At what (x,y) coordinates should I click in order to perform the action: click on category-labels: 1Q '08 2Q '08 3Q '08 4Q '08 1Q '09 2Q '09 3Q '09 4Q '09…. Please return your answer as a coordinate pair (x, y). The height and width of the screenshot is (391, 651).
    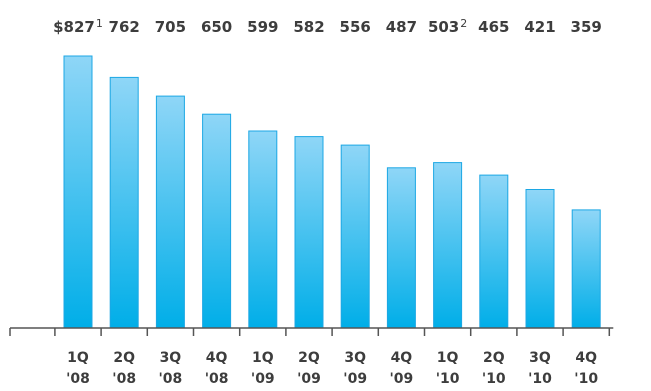
    Looking at the image, I should click on (332, 368).